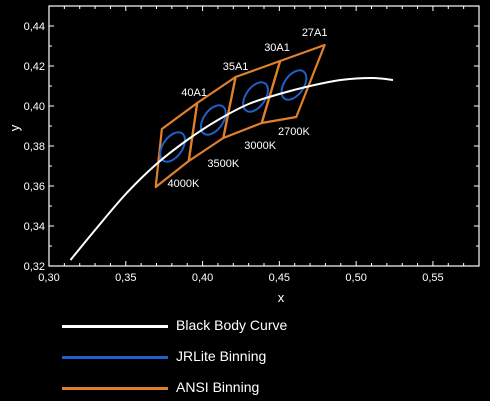 The width and height of the screenshot is (490, 401). Describe the element at coordinates (34, 67) in the screenshot. I see `y-tick-label: 0,42` at that location.